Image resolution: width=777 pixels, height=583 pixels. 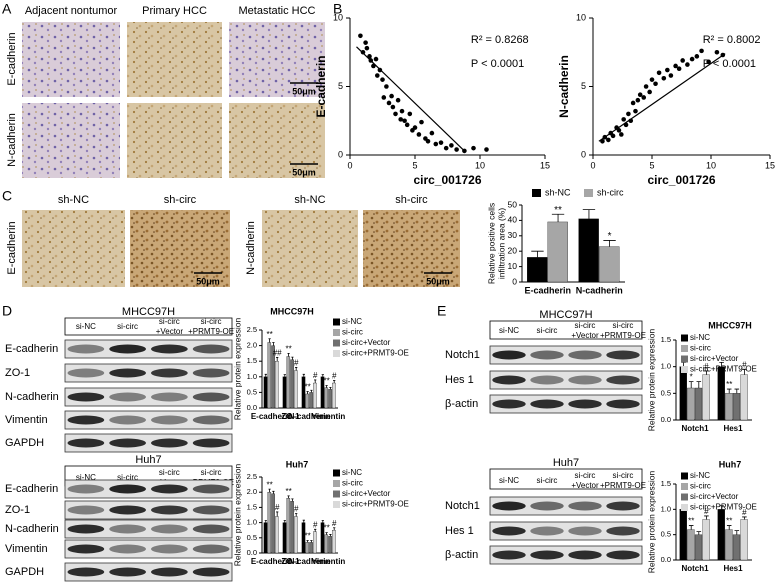 What do you see at coordinates (583, 86) in the screenshot?
I see `y-tick-label: 5` at bounding box center [583, 86].